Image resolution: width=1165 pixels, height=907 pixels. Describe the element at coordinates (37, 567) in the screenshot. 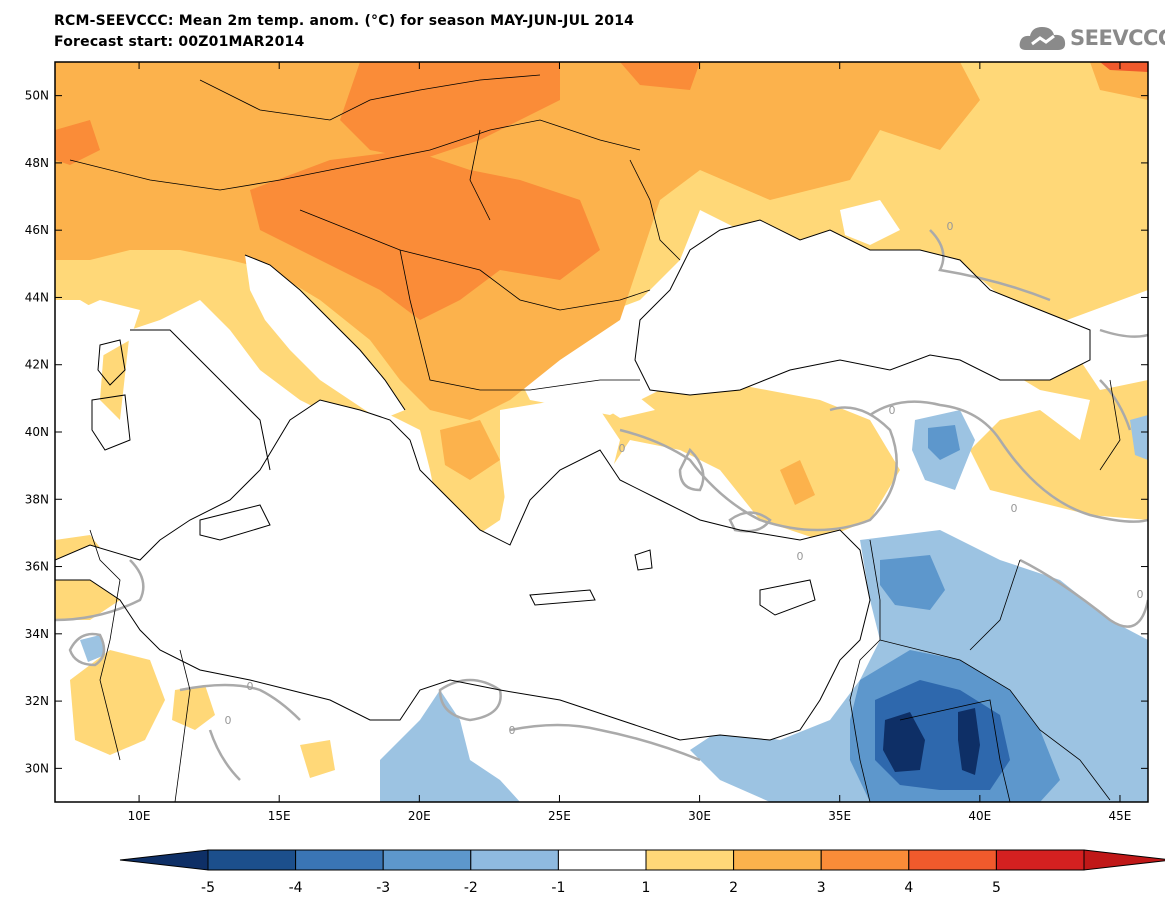

I see `lat-tick-label: 36N` at that location.